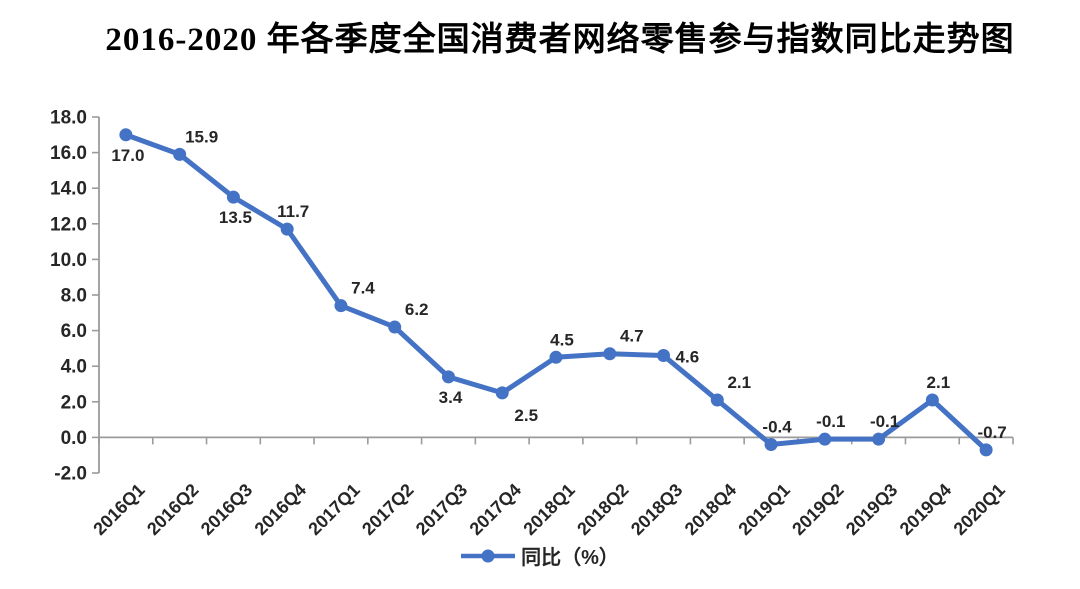  What do you see at coordinates (74, 331) in the screenshot?
I see `y-tick-label: 6.0` at bounding box center [74, 331].